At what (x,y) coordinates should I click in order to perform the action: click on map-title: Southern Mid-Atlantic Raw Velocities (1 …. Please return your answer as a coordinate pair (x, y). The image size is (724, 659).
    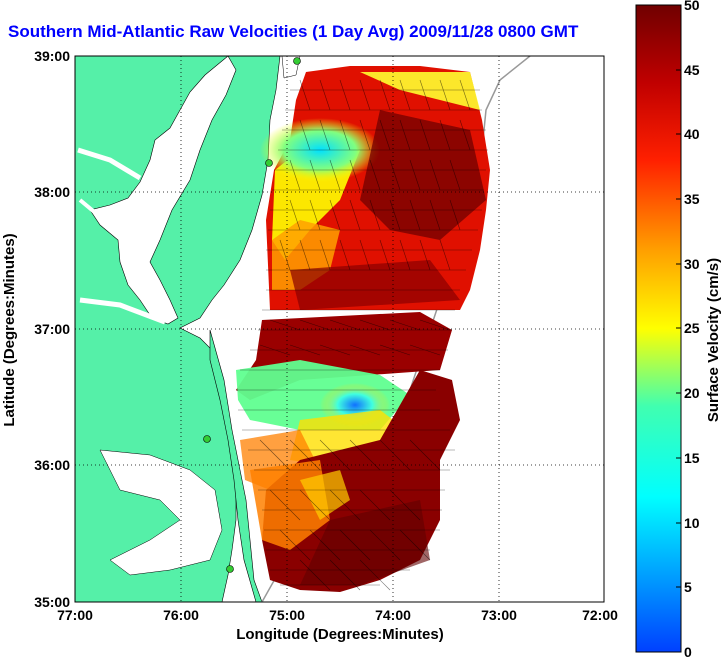
    Looking at the image, I should click on (293, 31).